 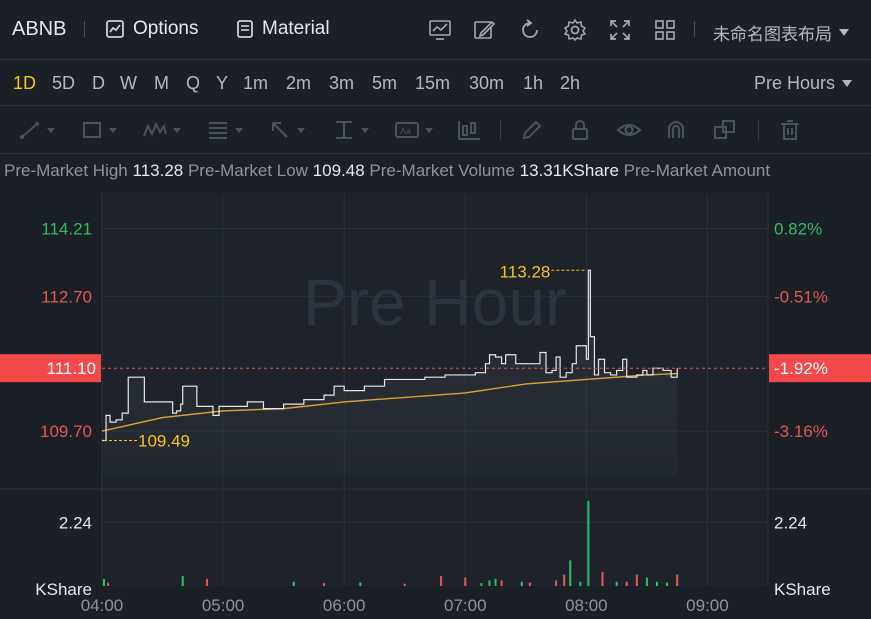 What do you see at coordinates (342, 83) in the screenshot?
I see `timeframe-3m: 3m` at bounding box center [342, 83].